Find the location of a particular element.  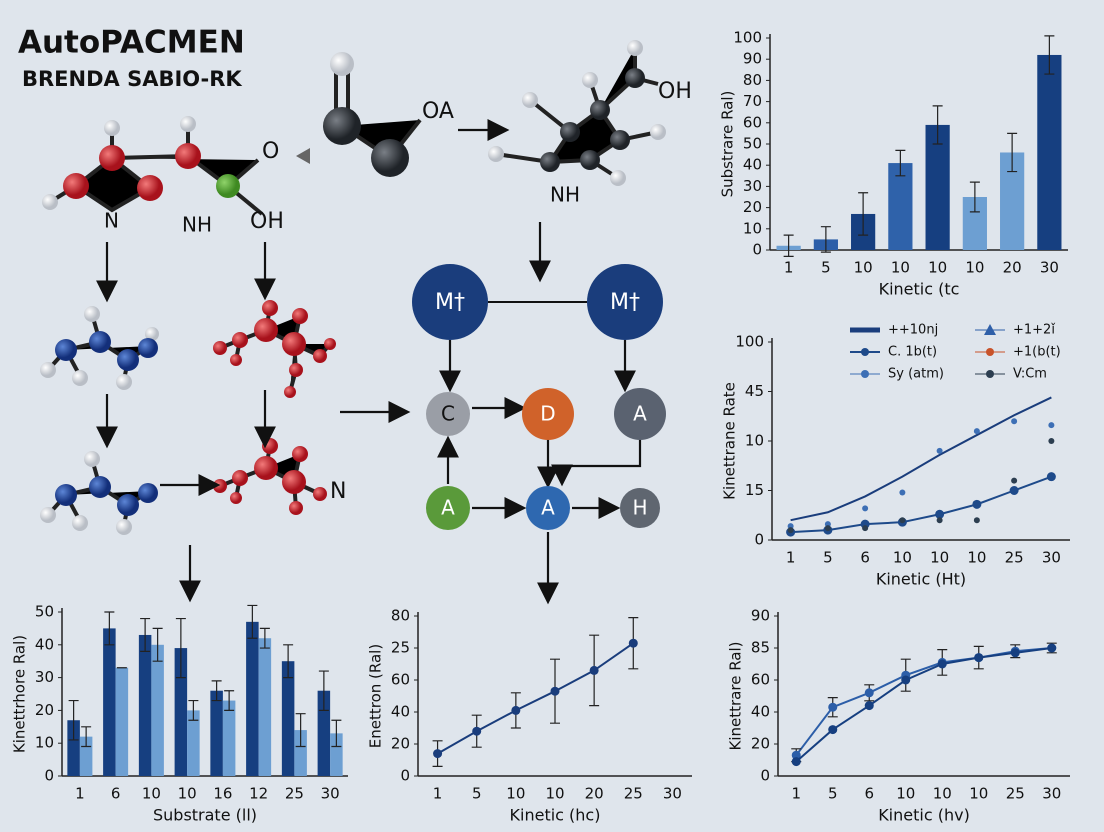

y-axis-label: Kinettrane Rate is located at coordinates (730, 441).